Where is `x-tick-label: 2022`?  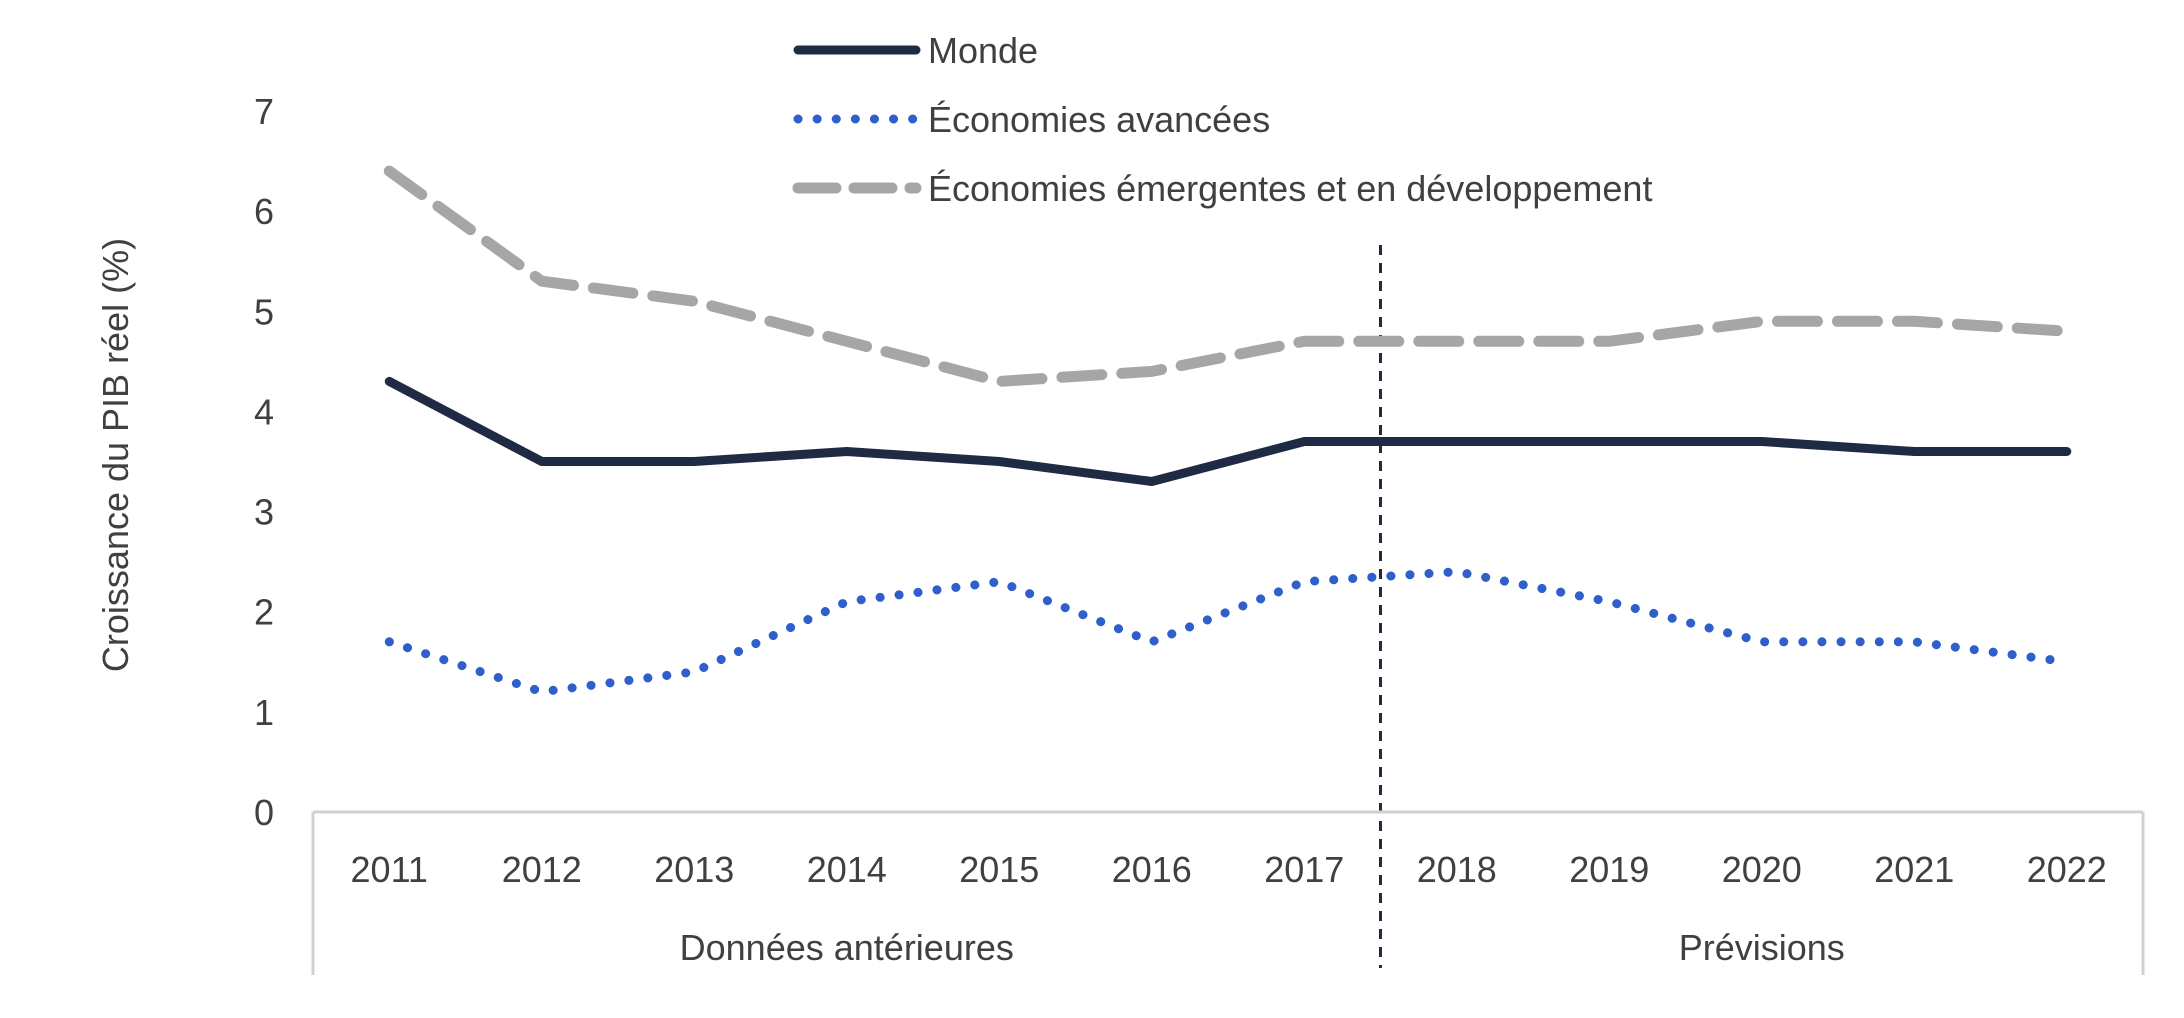
x-tick-label: 2022 is located at coordinates (2067, 869).